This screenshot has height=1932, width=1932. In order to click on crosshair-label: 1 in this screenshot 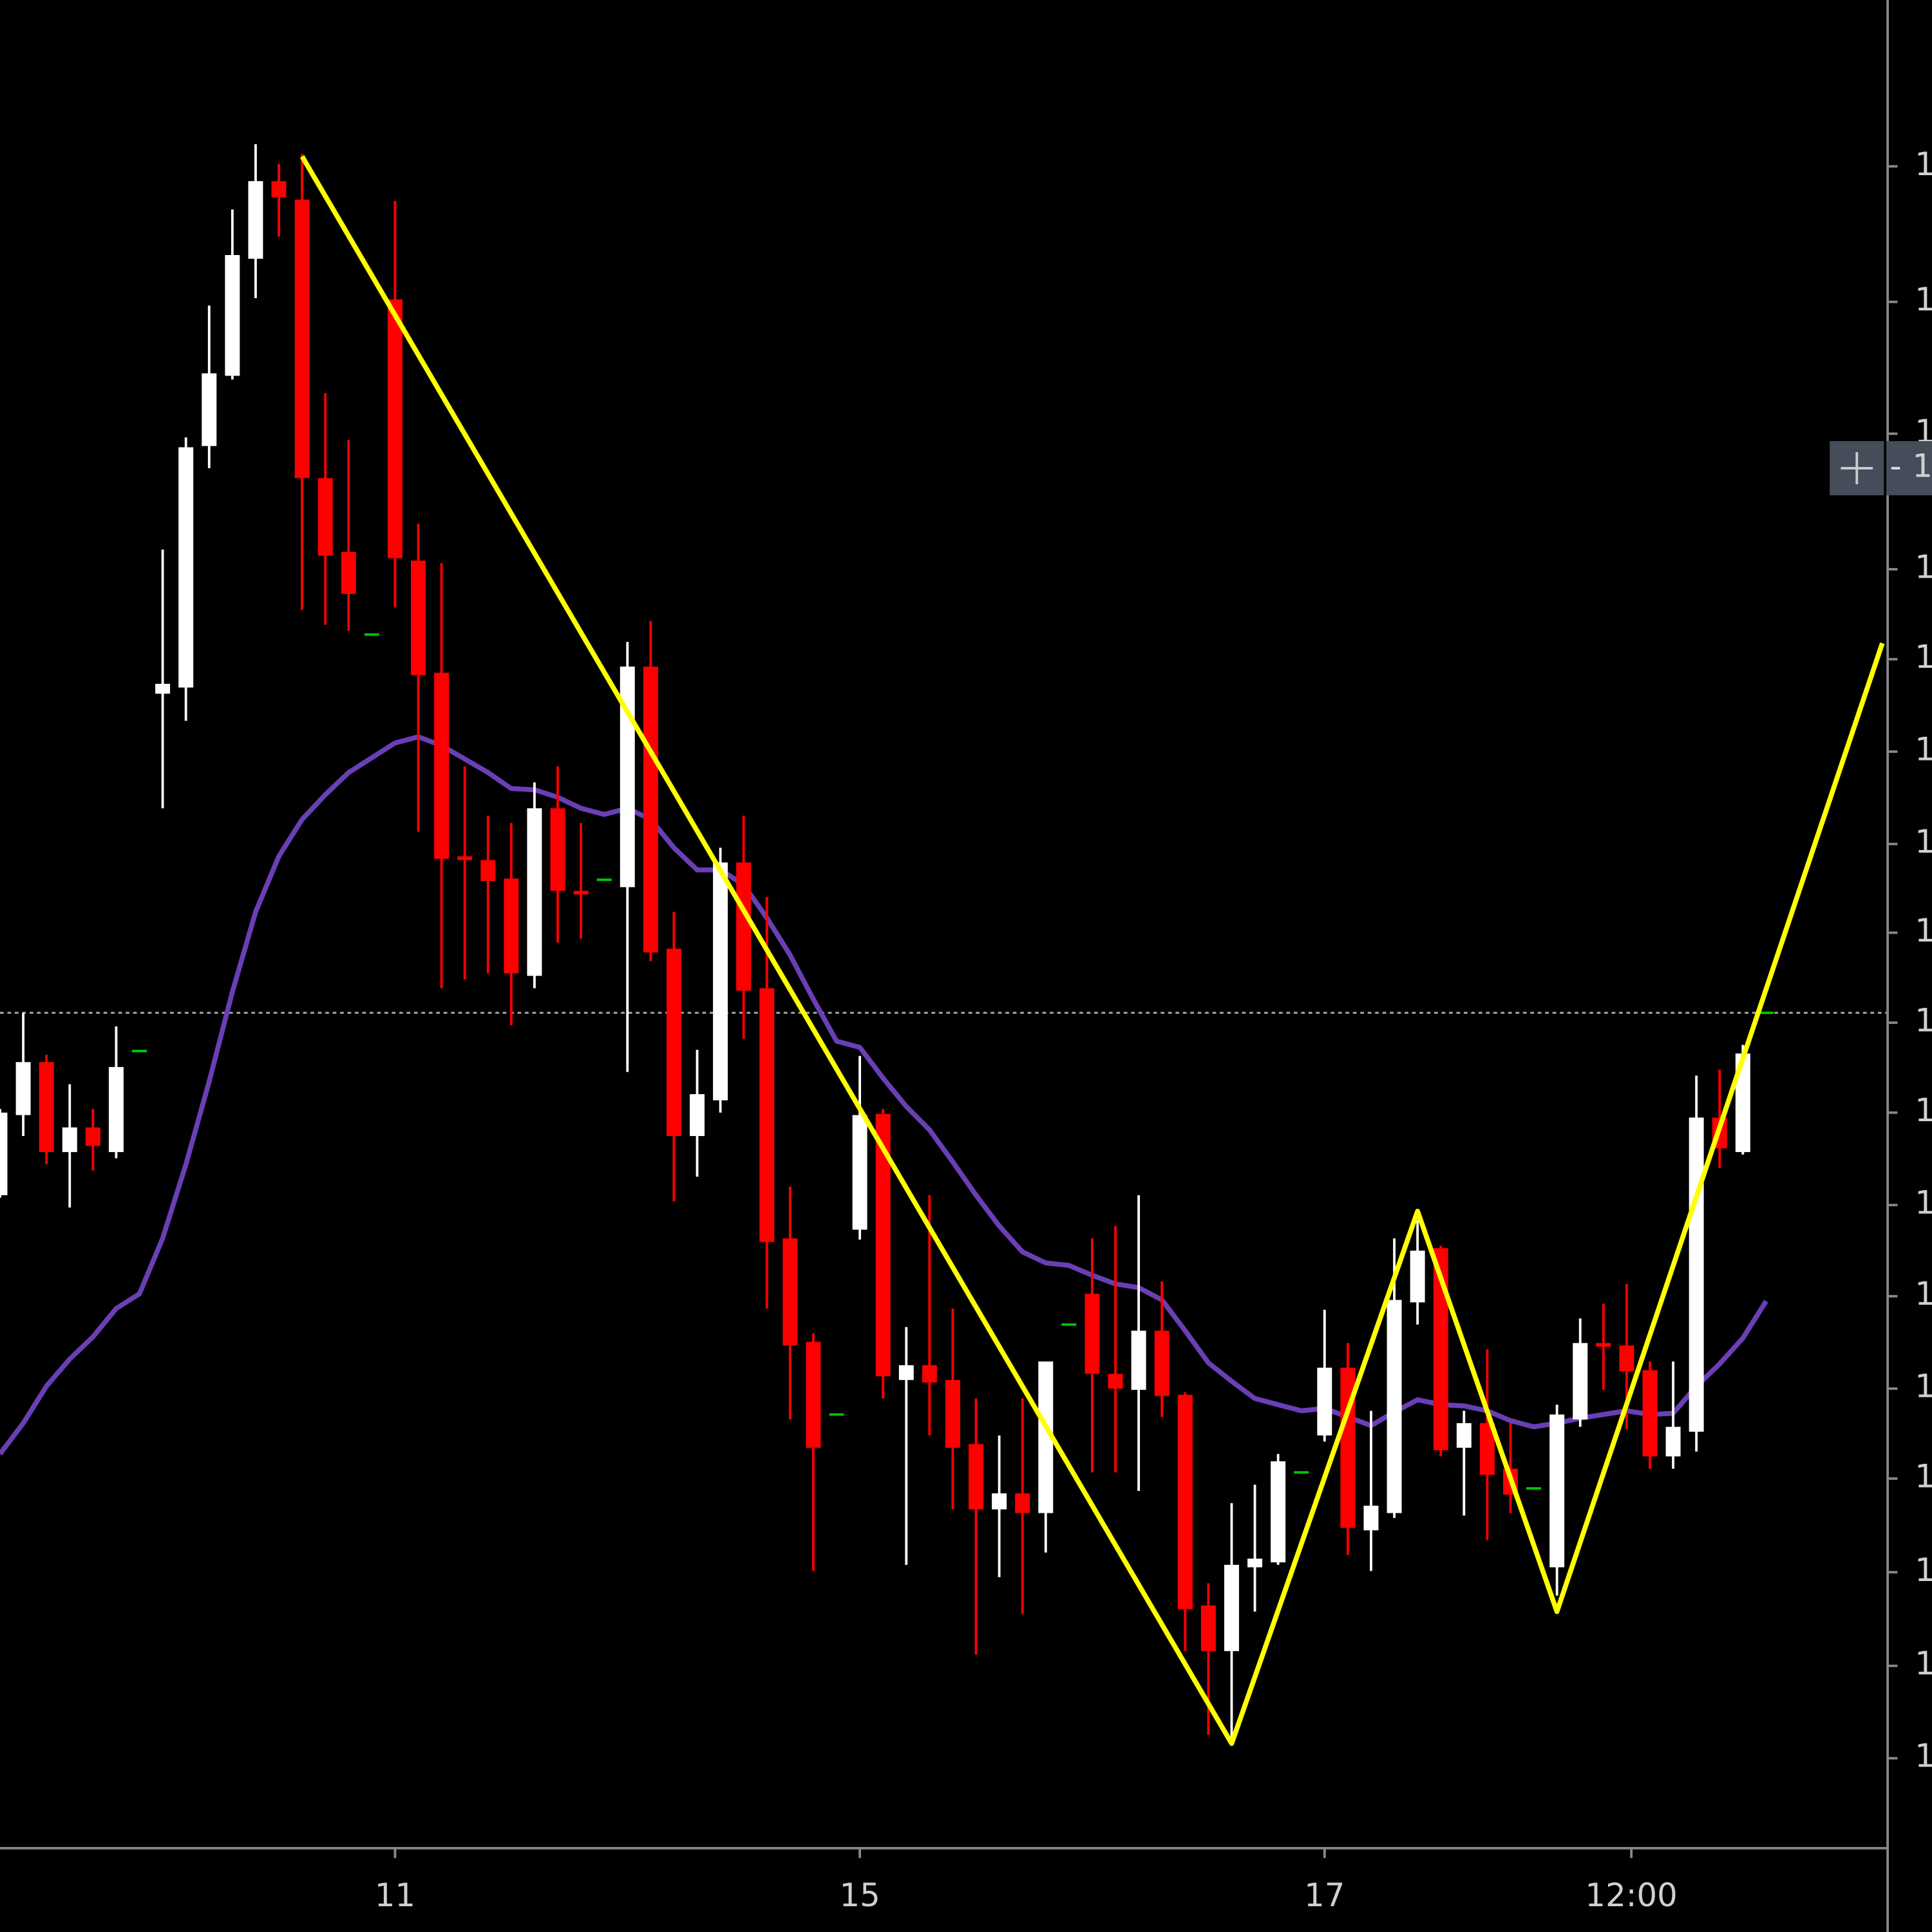, I will do `click(1922, 466)`.